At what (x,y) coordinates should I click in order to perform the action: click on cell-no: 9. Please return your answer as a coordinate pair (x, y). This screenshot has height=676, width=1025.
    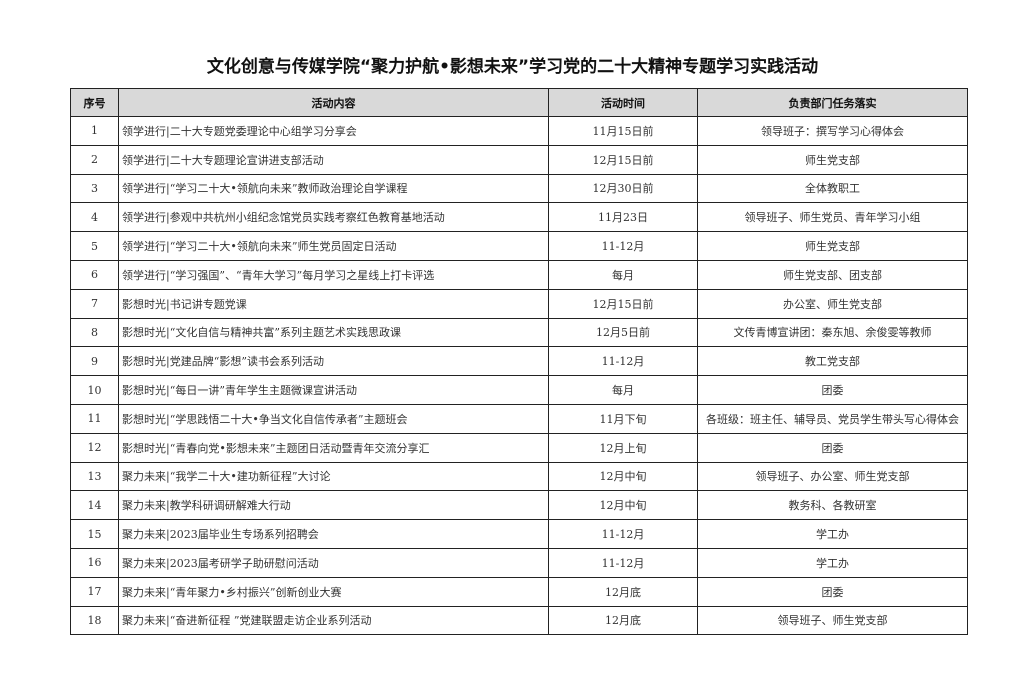
    Looking at the image, I should click on (94, 361).